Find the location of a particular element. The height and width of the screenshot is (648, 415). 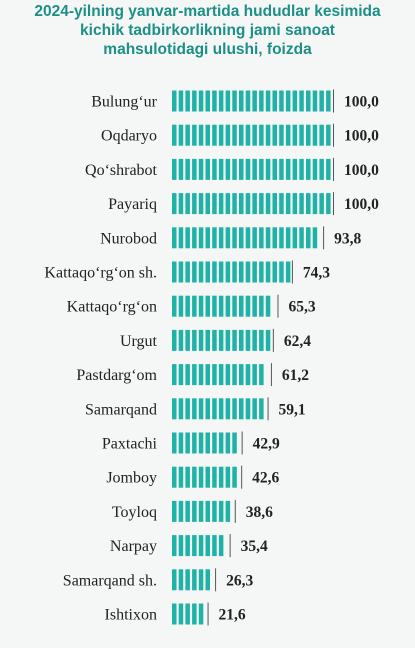

bar-row: Jomboy 42,6 is located at coordinates (193, 477).